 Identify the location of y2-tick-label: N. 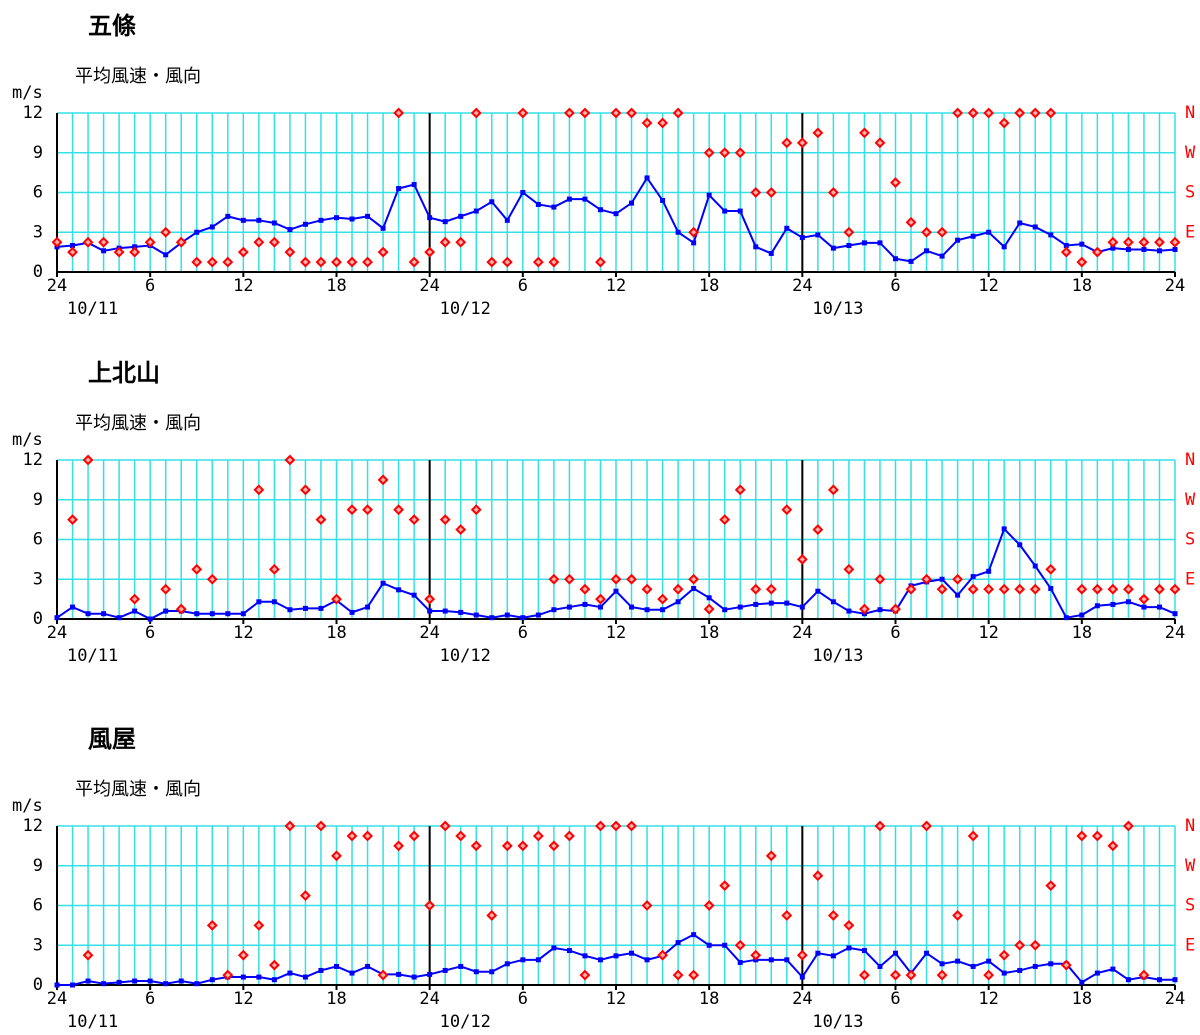
(1190, 826).